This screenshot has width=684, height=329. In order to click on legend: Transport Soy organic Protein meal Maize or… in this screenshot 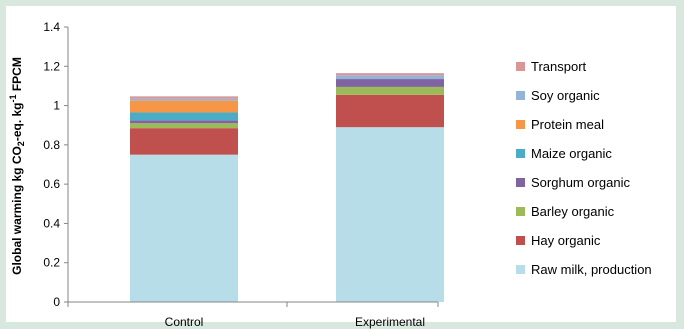, I will do `click(584, 168)`.